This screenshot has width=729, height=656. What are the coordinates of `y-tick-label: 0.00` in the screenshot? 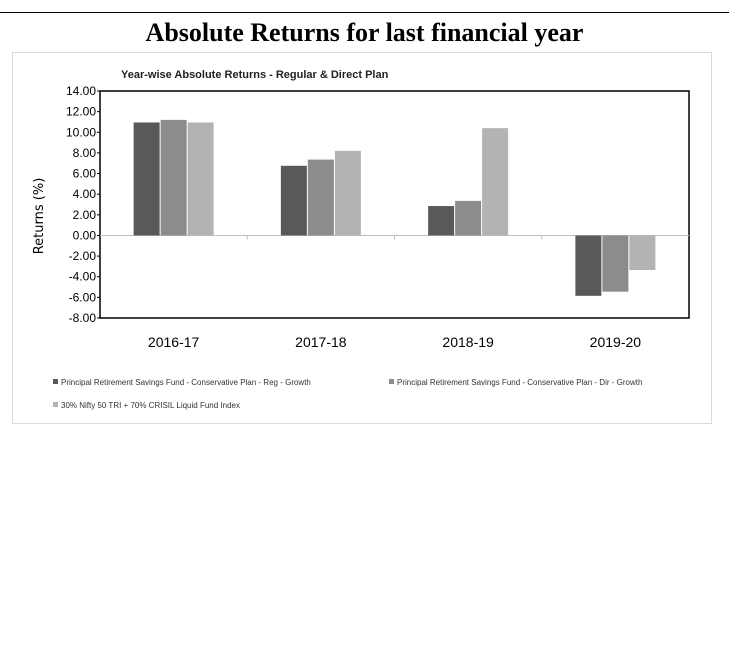 It's located at (85, 235).